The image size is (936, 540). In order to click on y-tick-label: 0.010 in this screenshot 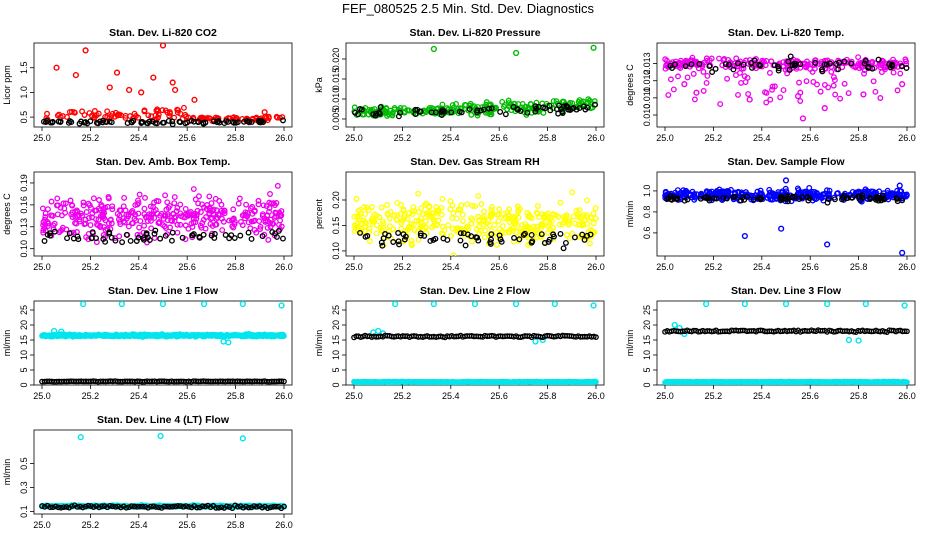, I will do `click(647, 115)`.